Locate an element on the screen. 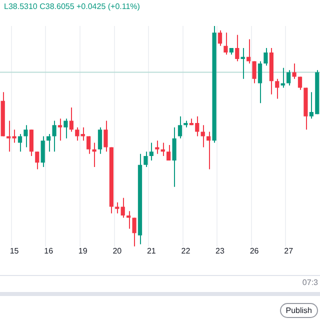  x-tick-label: 20 is located at coordinates (117, 251).